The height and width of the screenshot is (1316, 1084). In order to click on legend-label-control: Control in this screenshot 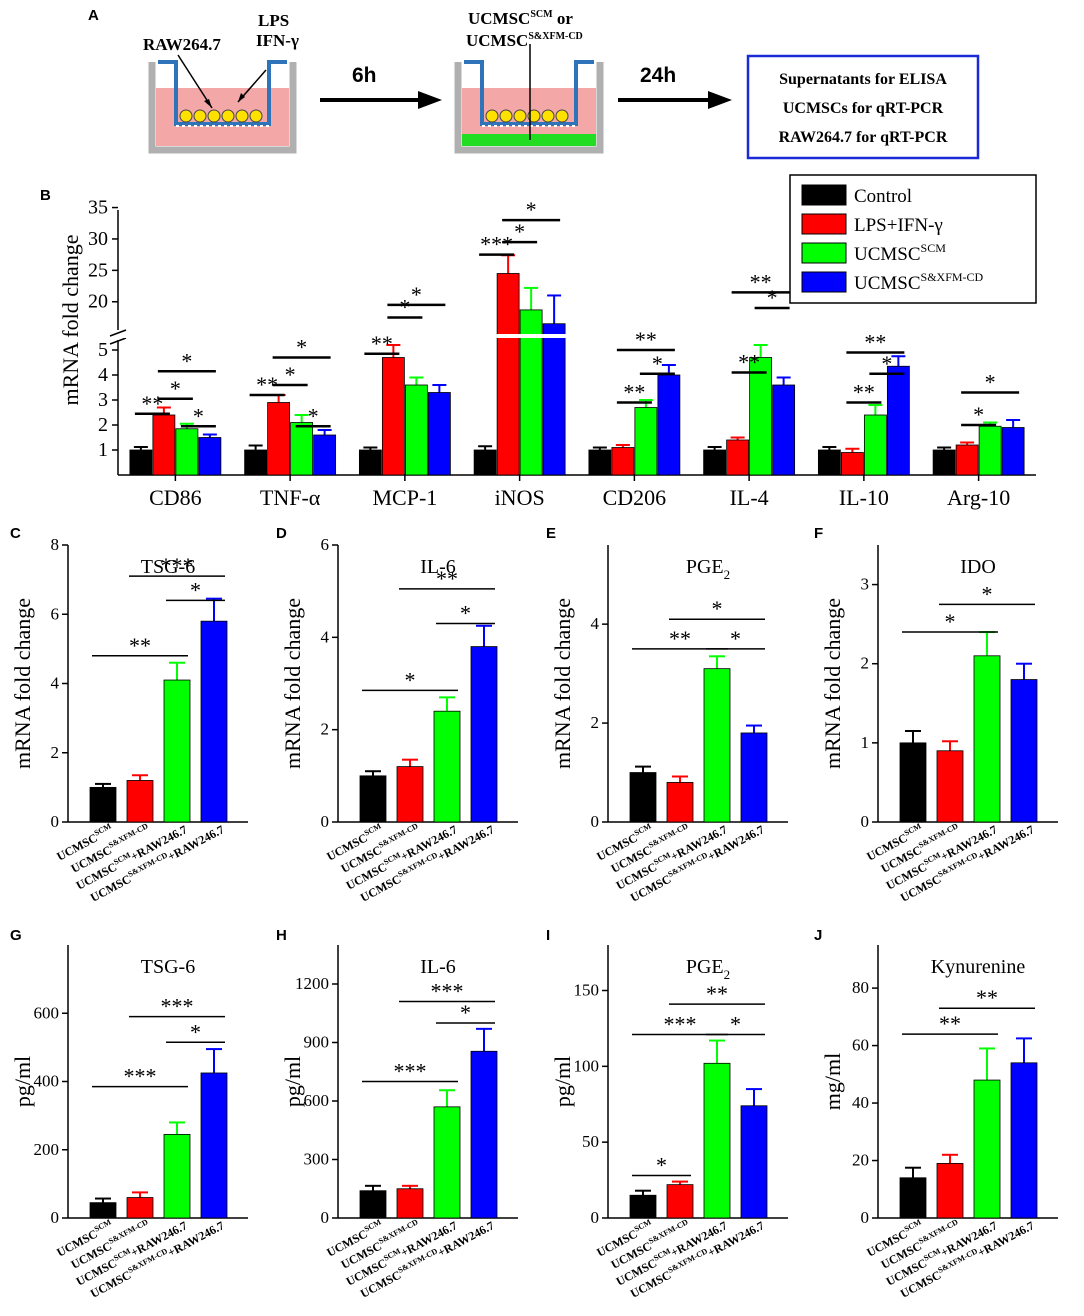, I will do `click(883, 196)`.